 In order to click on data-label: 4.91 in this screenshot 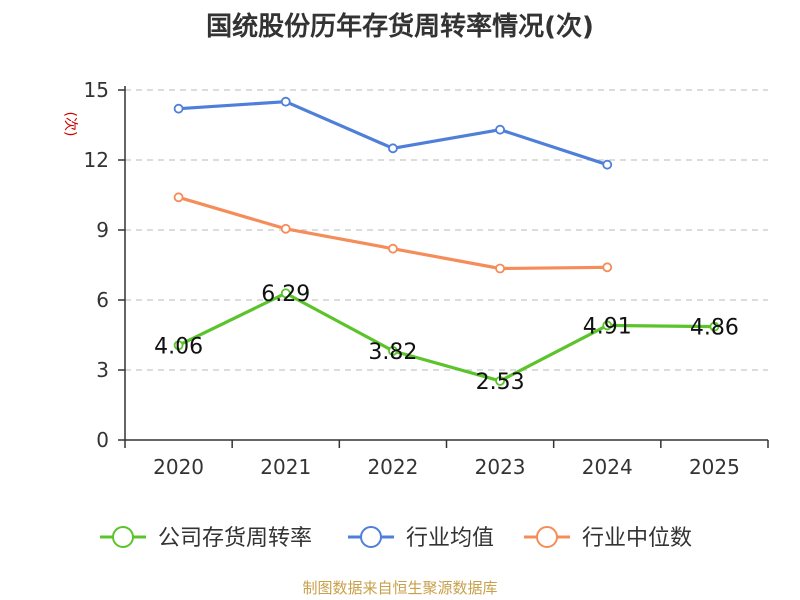, I will do `click(607, 326)`.